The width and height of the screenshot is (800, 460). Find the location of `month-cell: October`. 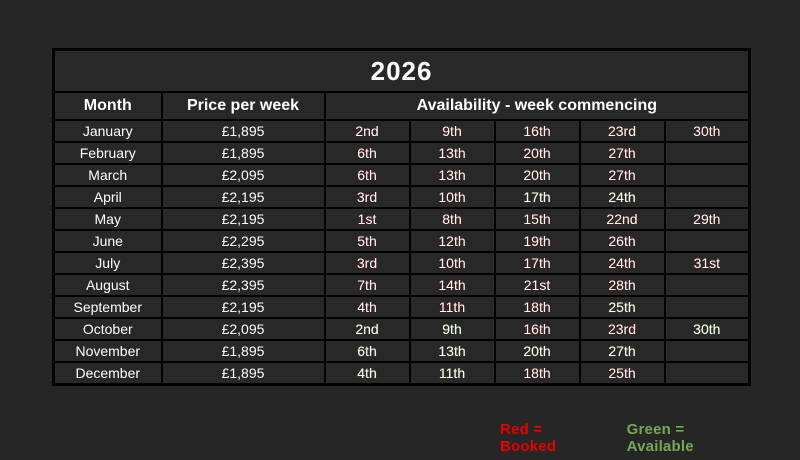

month-cell: October is located at coordinates (107, 329).